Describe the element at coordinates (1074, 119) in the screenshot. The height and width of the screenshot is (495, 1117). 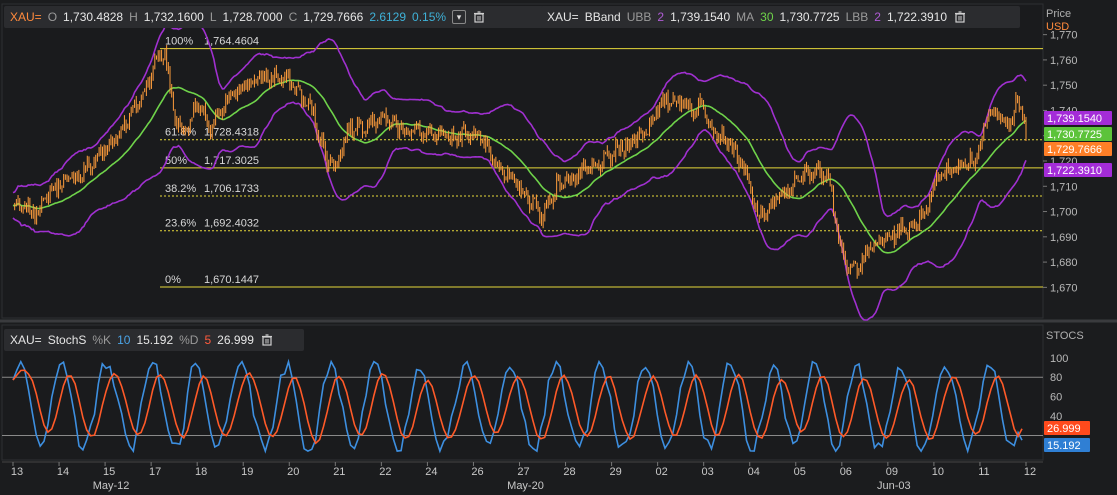
I see `price-tag: 1,739.1540` at that location.